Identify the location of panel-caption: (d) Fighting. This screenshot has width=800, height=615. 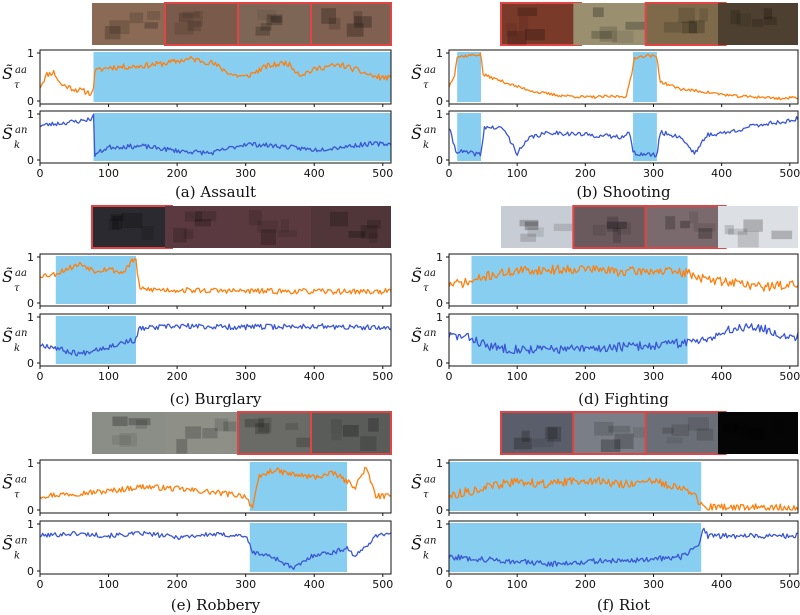
(623, 399).